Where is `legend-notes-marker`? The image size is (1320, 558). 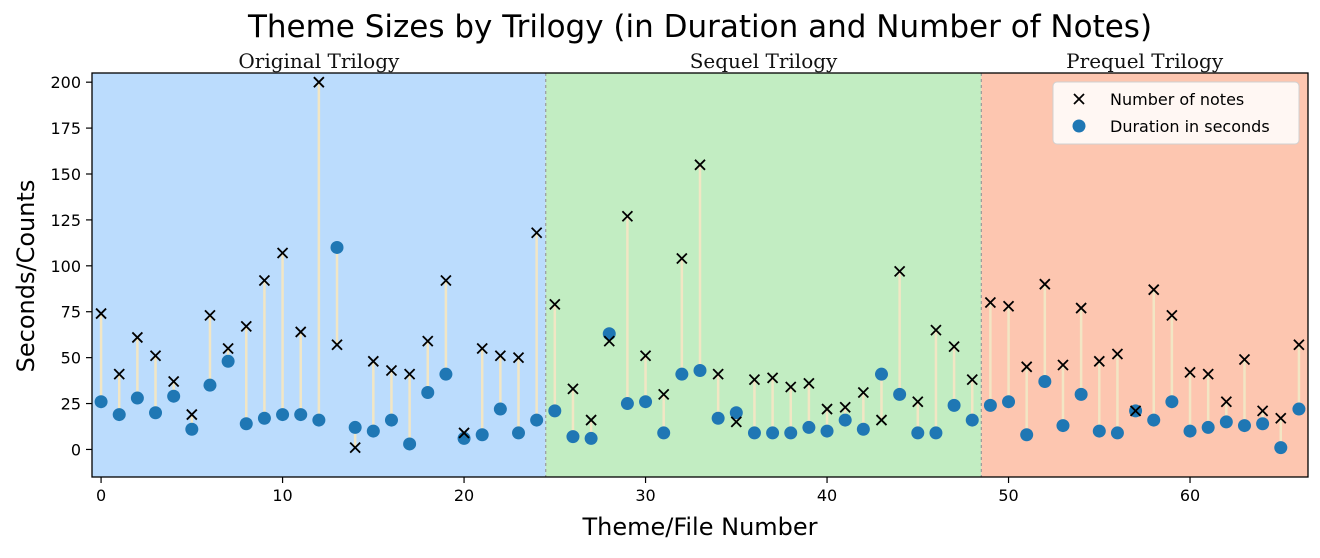
legend-notes-marker is located at coordinates (1079, 99).